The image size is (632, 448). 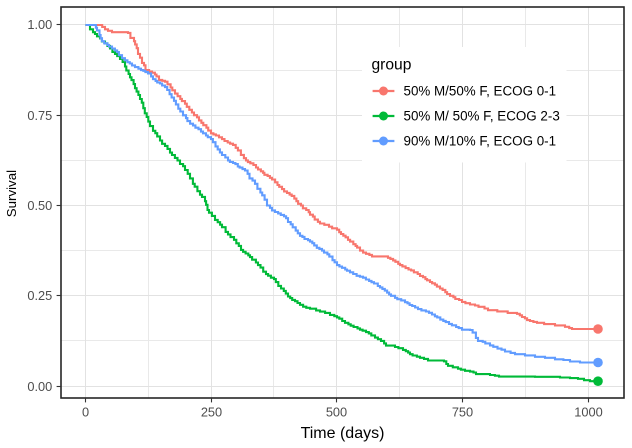 What do you see at coordinates (482, 116) in the screenshot?
I see `svg-text: 50% M/ 50% F, ECOG 2-3` at bounding box center [482, 116].